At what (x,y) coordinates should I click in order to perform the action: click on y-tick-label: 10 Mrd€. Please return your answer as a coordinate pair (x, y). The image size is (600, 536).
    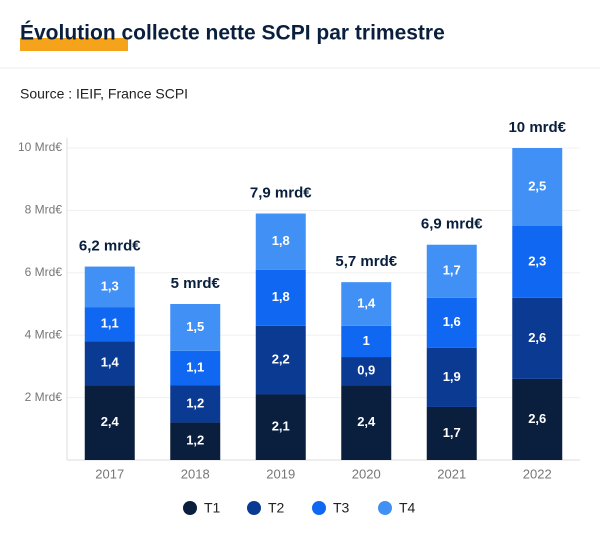
    Looking at the image, I should click on (40, 147).